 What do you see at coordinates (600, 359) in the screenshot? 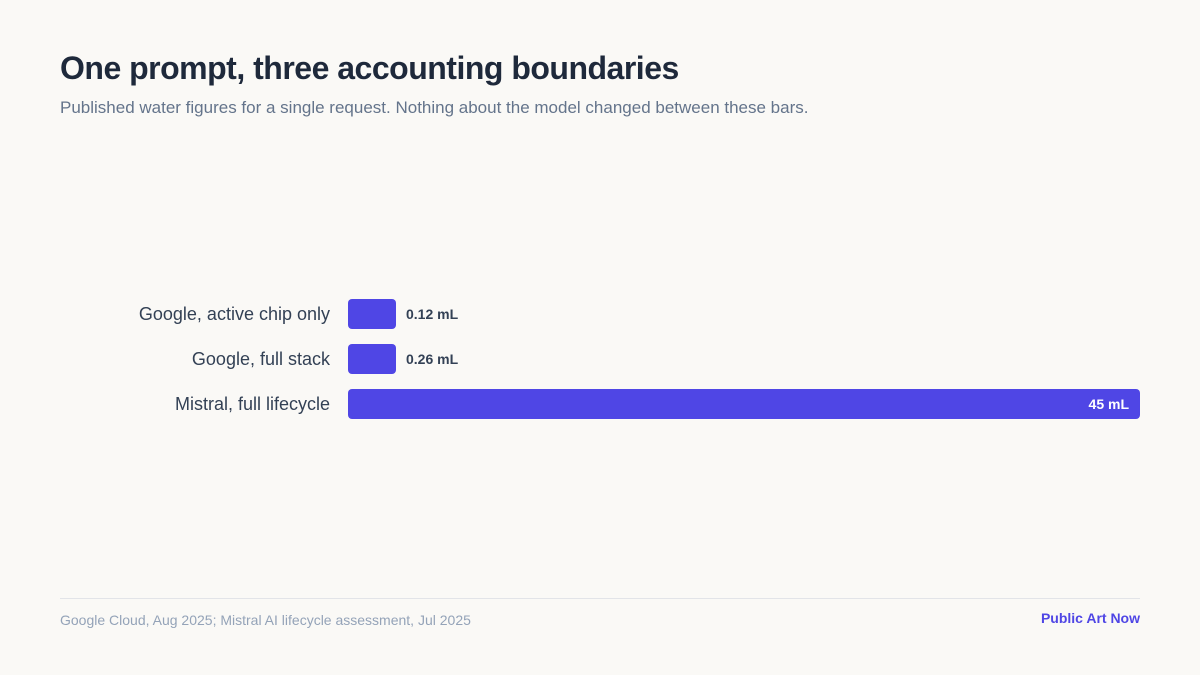
I see `bar-row: Google, full stack 0.26 mL` at bounding box center [600, 359].